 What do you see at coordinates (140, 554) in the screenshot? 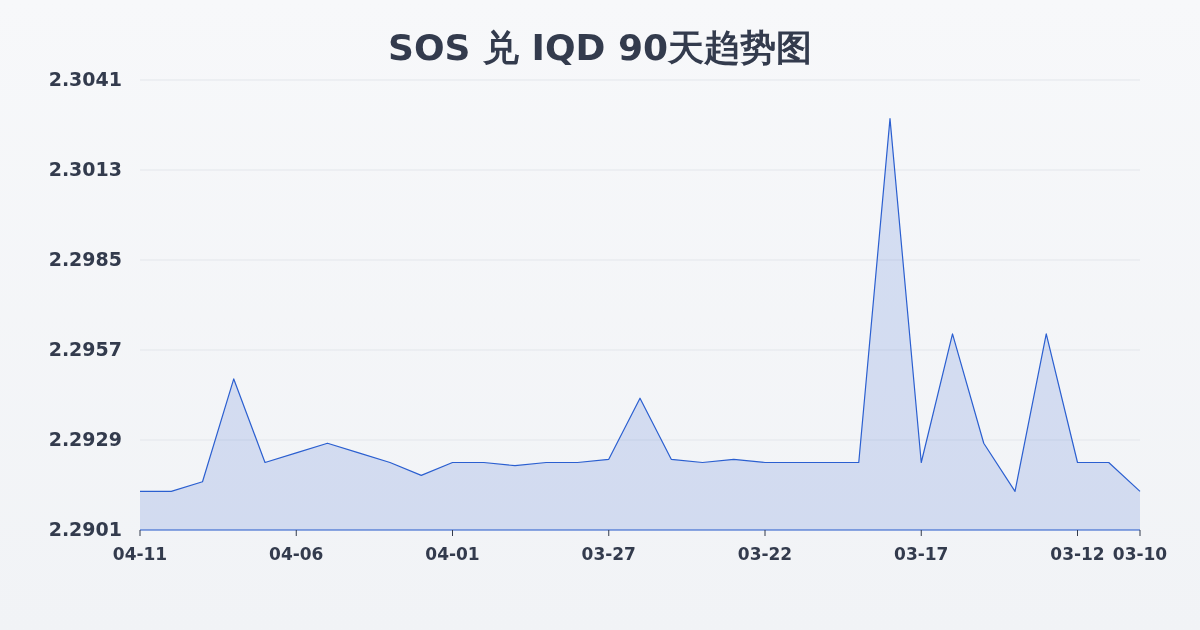
I see `x-tick-label: 04-11` at bounding box center [140, 554].